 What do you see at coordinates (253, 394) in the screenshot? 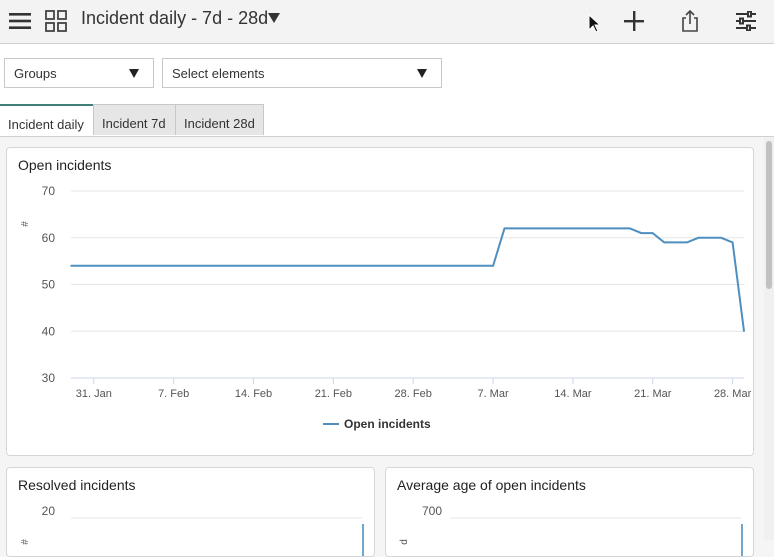
I see `x-tick-label: 14. Feb` at bounding box center [253, 394].